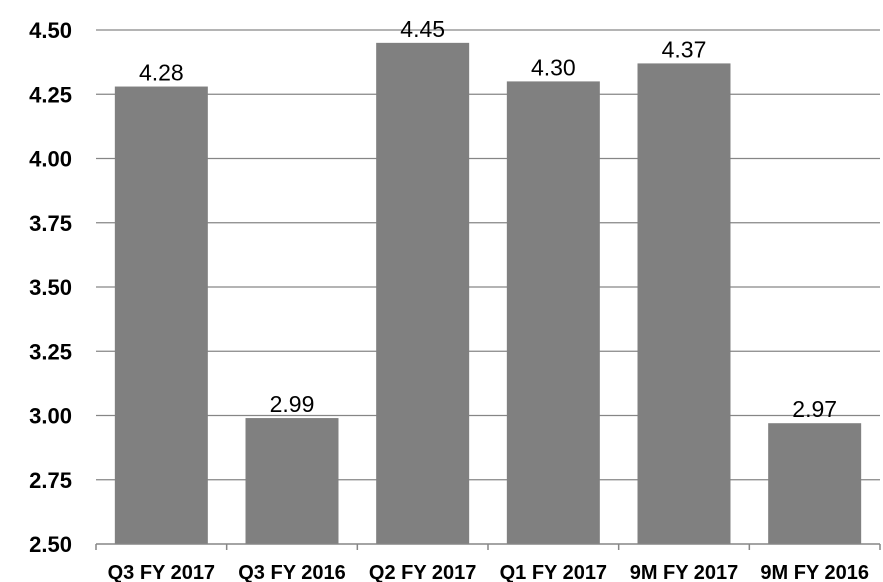 This screenshot has height=582, width=883. I want to click on y-tick-label: 3.50, so click(50, 287).